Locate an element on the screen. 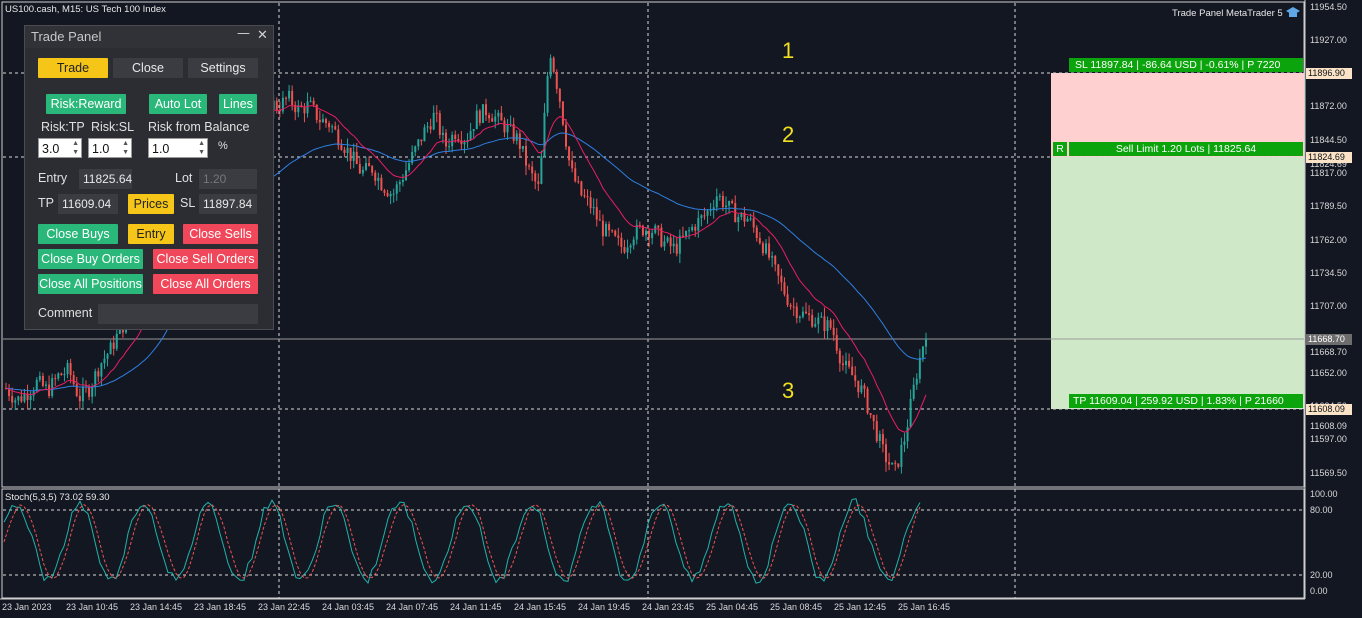 Image resolution: width=1362 pixels, height=618 pixels. close-sells-button: Close Sells is located at coordinates (220, 234).